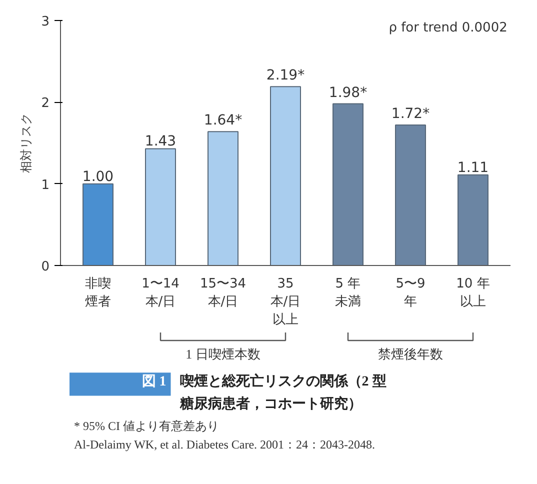  What do you see at coordinates (411, 293) in the screenshot?
I see `x-tick-label: 5〜9年` at bounding box center [411, 293].